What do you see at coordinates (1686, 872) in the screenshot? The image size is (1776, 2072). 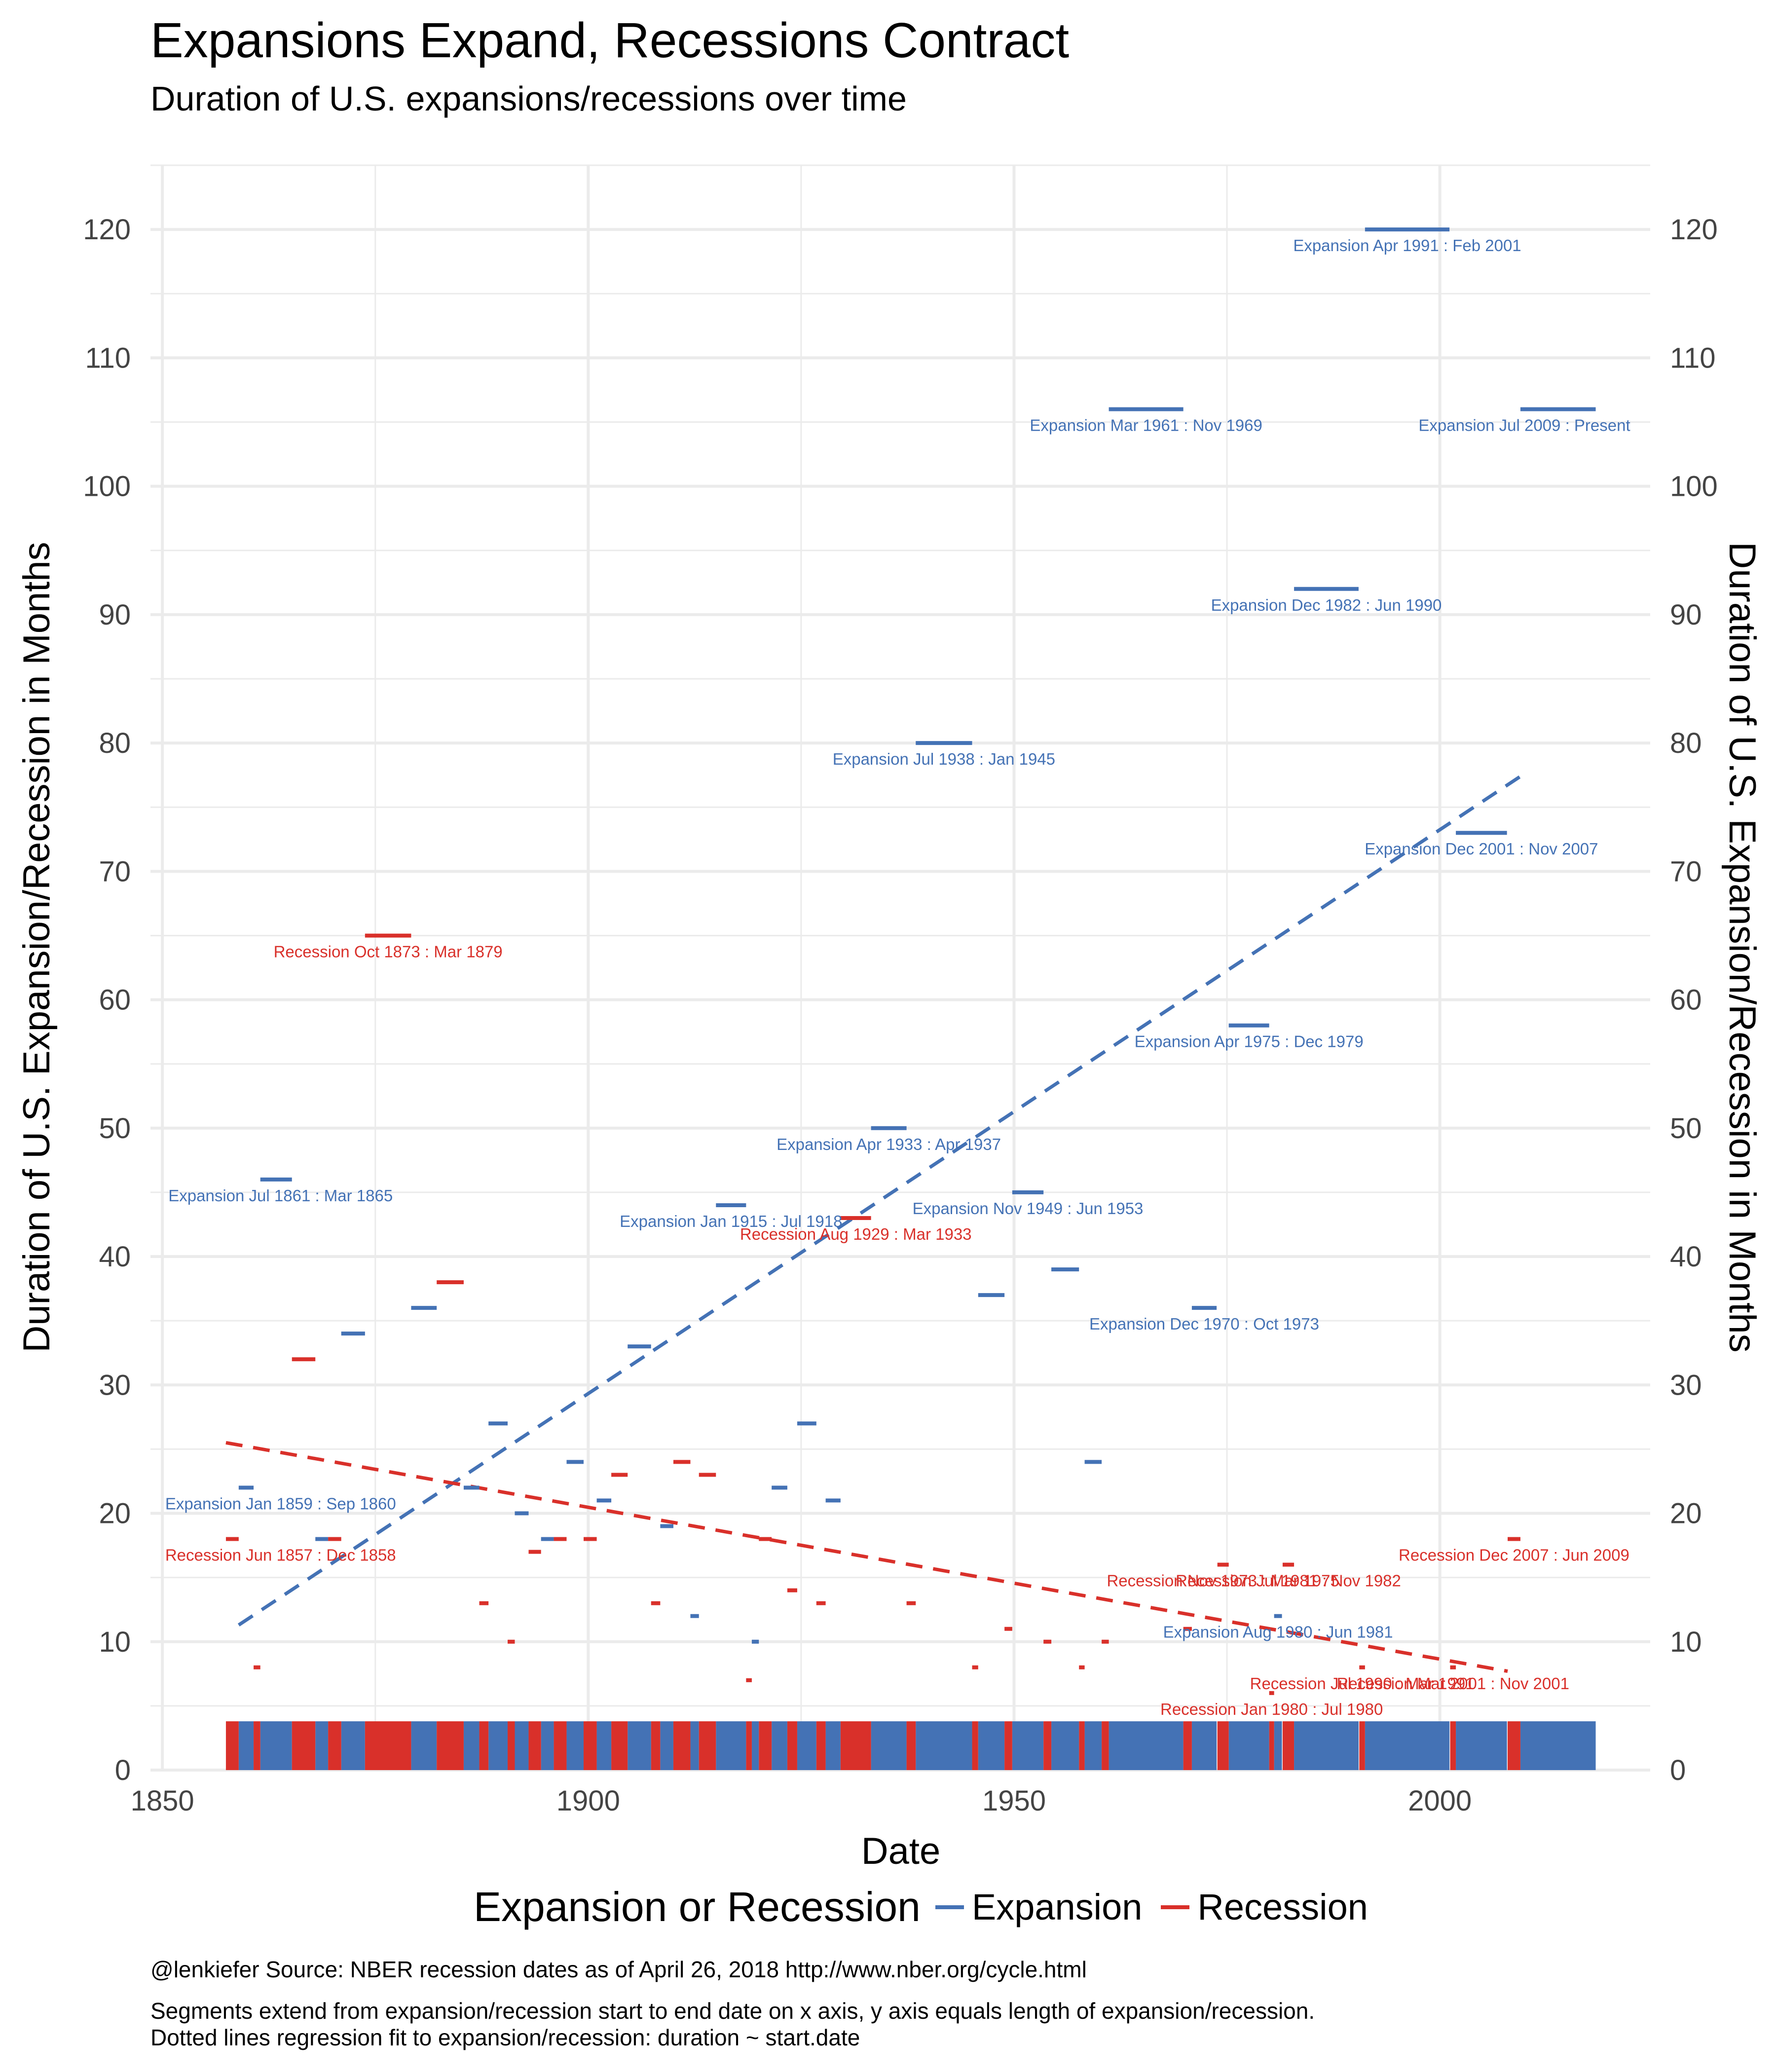 I see `y-tick-label-right: 70` at bounding box center [1686, 872].